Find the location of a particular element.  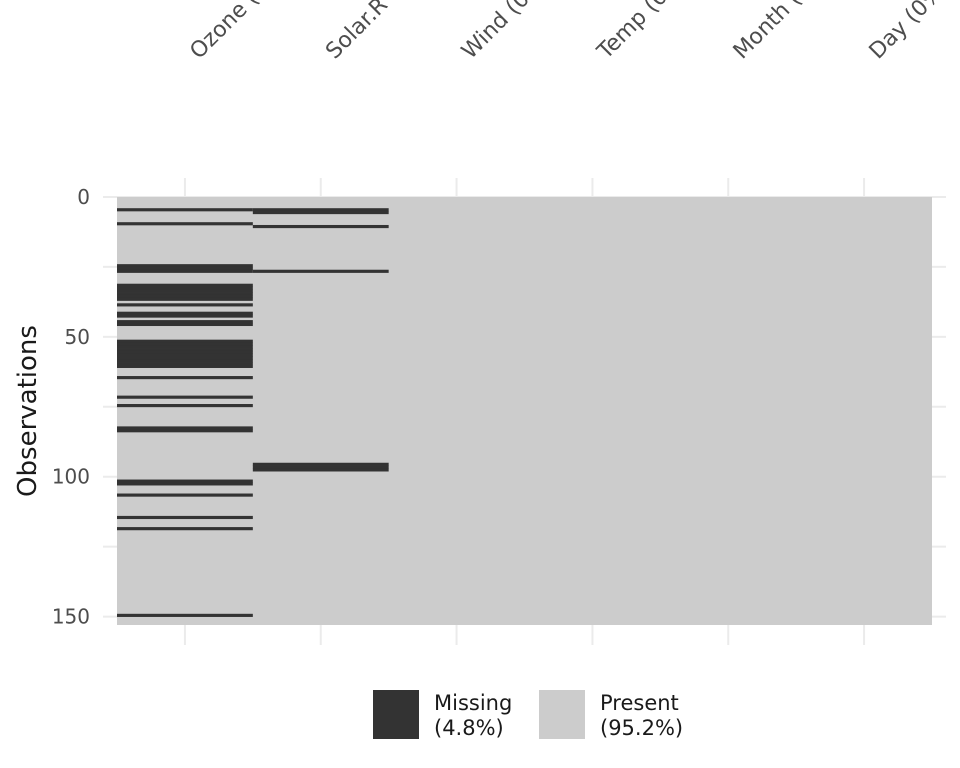

column-label: Month (0%) is located at coordinates (783, 32).